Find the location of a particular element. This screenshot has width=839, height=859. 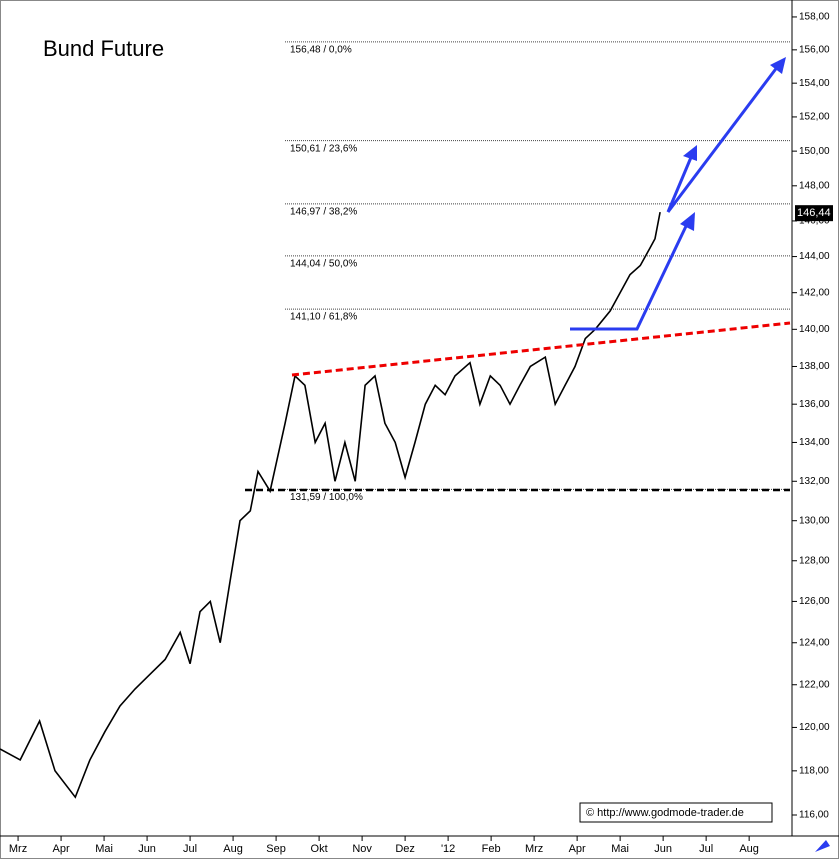

last-price-label: 146,44 is located at coordinates (814, 213).